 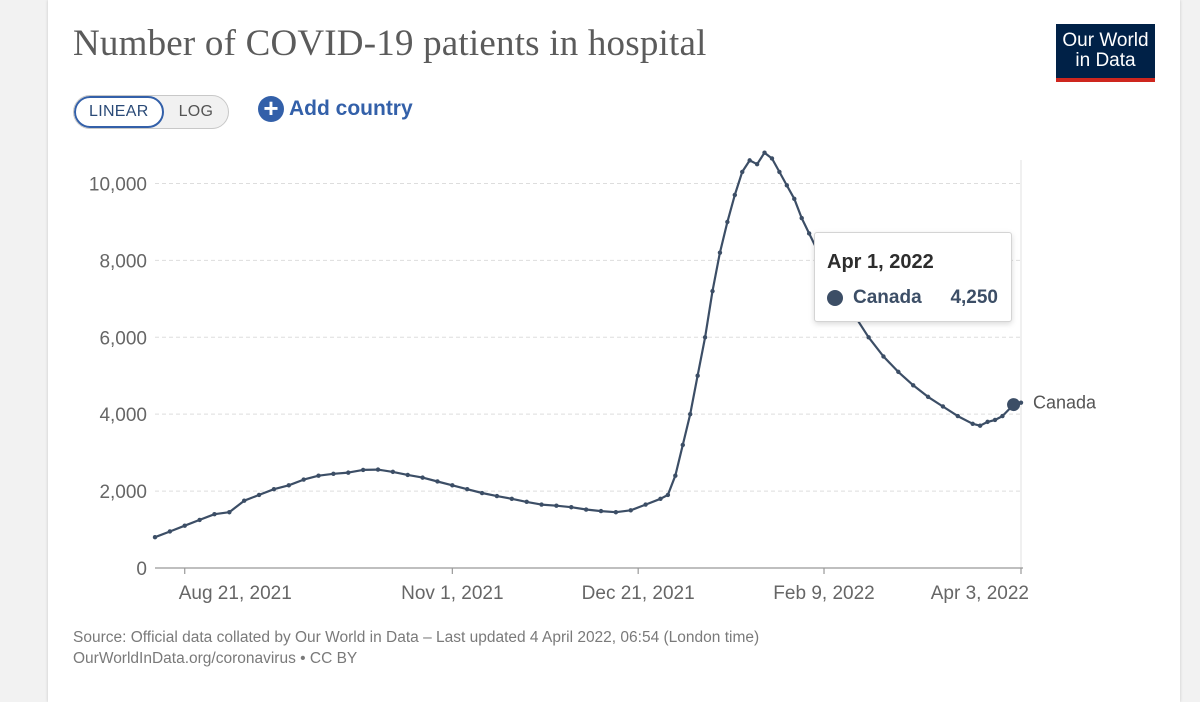 I want to click on series-end-label: Canada, so click(x=1065, y=403).